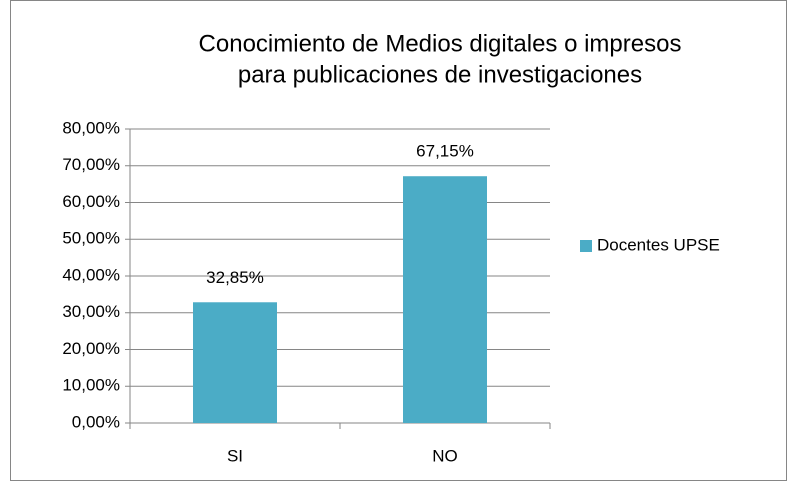  I want to click on y-tick-label: 40,00%, so click(91, 274).